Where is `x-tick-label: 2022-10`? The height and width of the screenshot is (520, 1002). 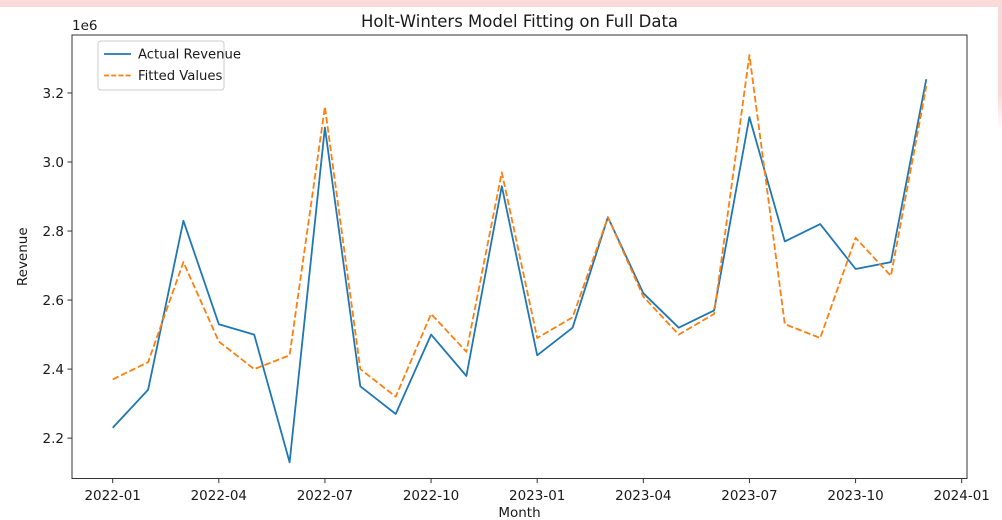
x-tick-label: 2022-10 is located at coordinates (431, 496).